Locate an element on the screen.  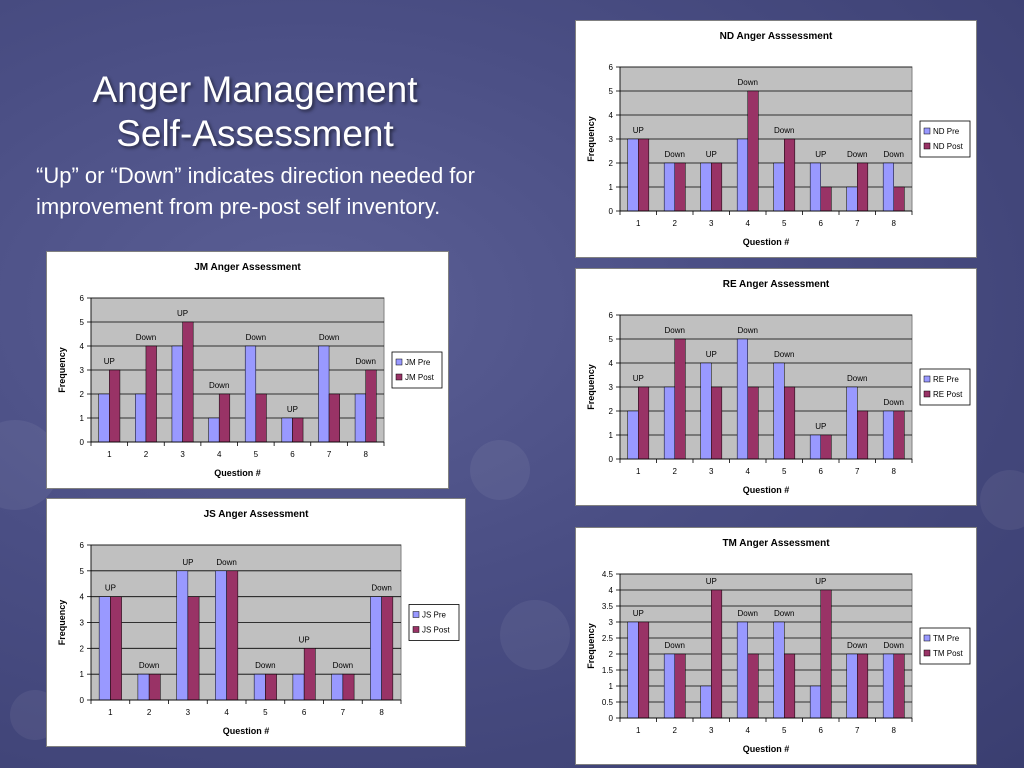
legend-label-pre: JS Pre is located at coordinates (434, 615).